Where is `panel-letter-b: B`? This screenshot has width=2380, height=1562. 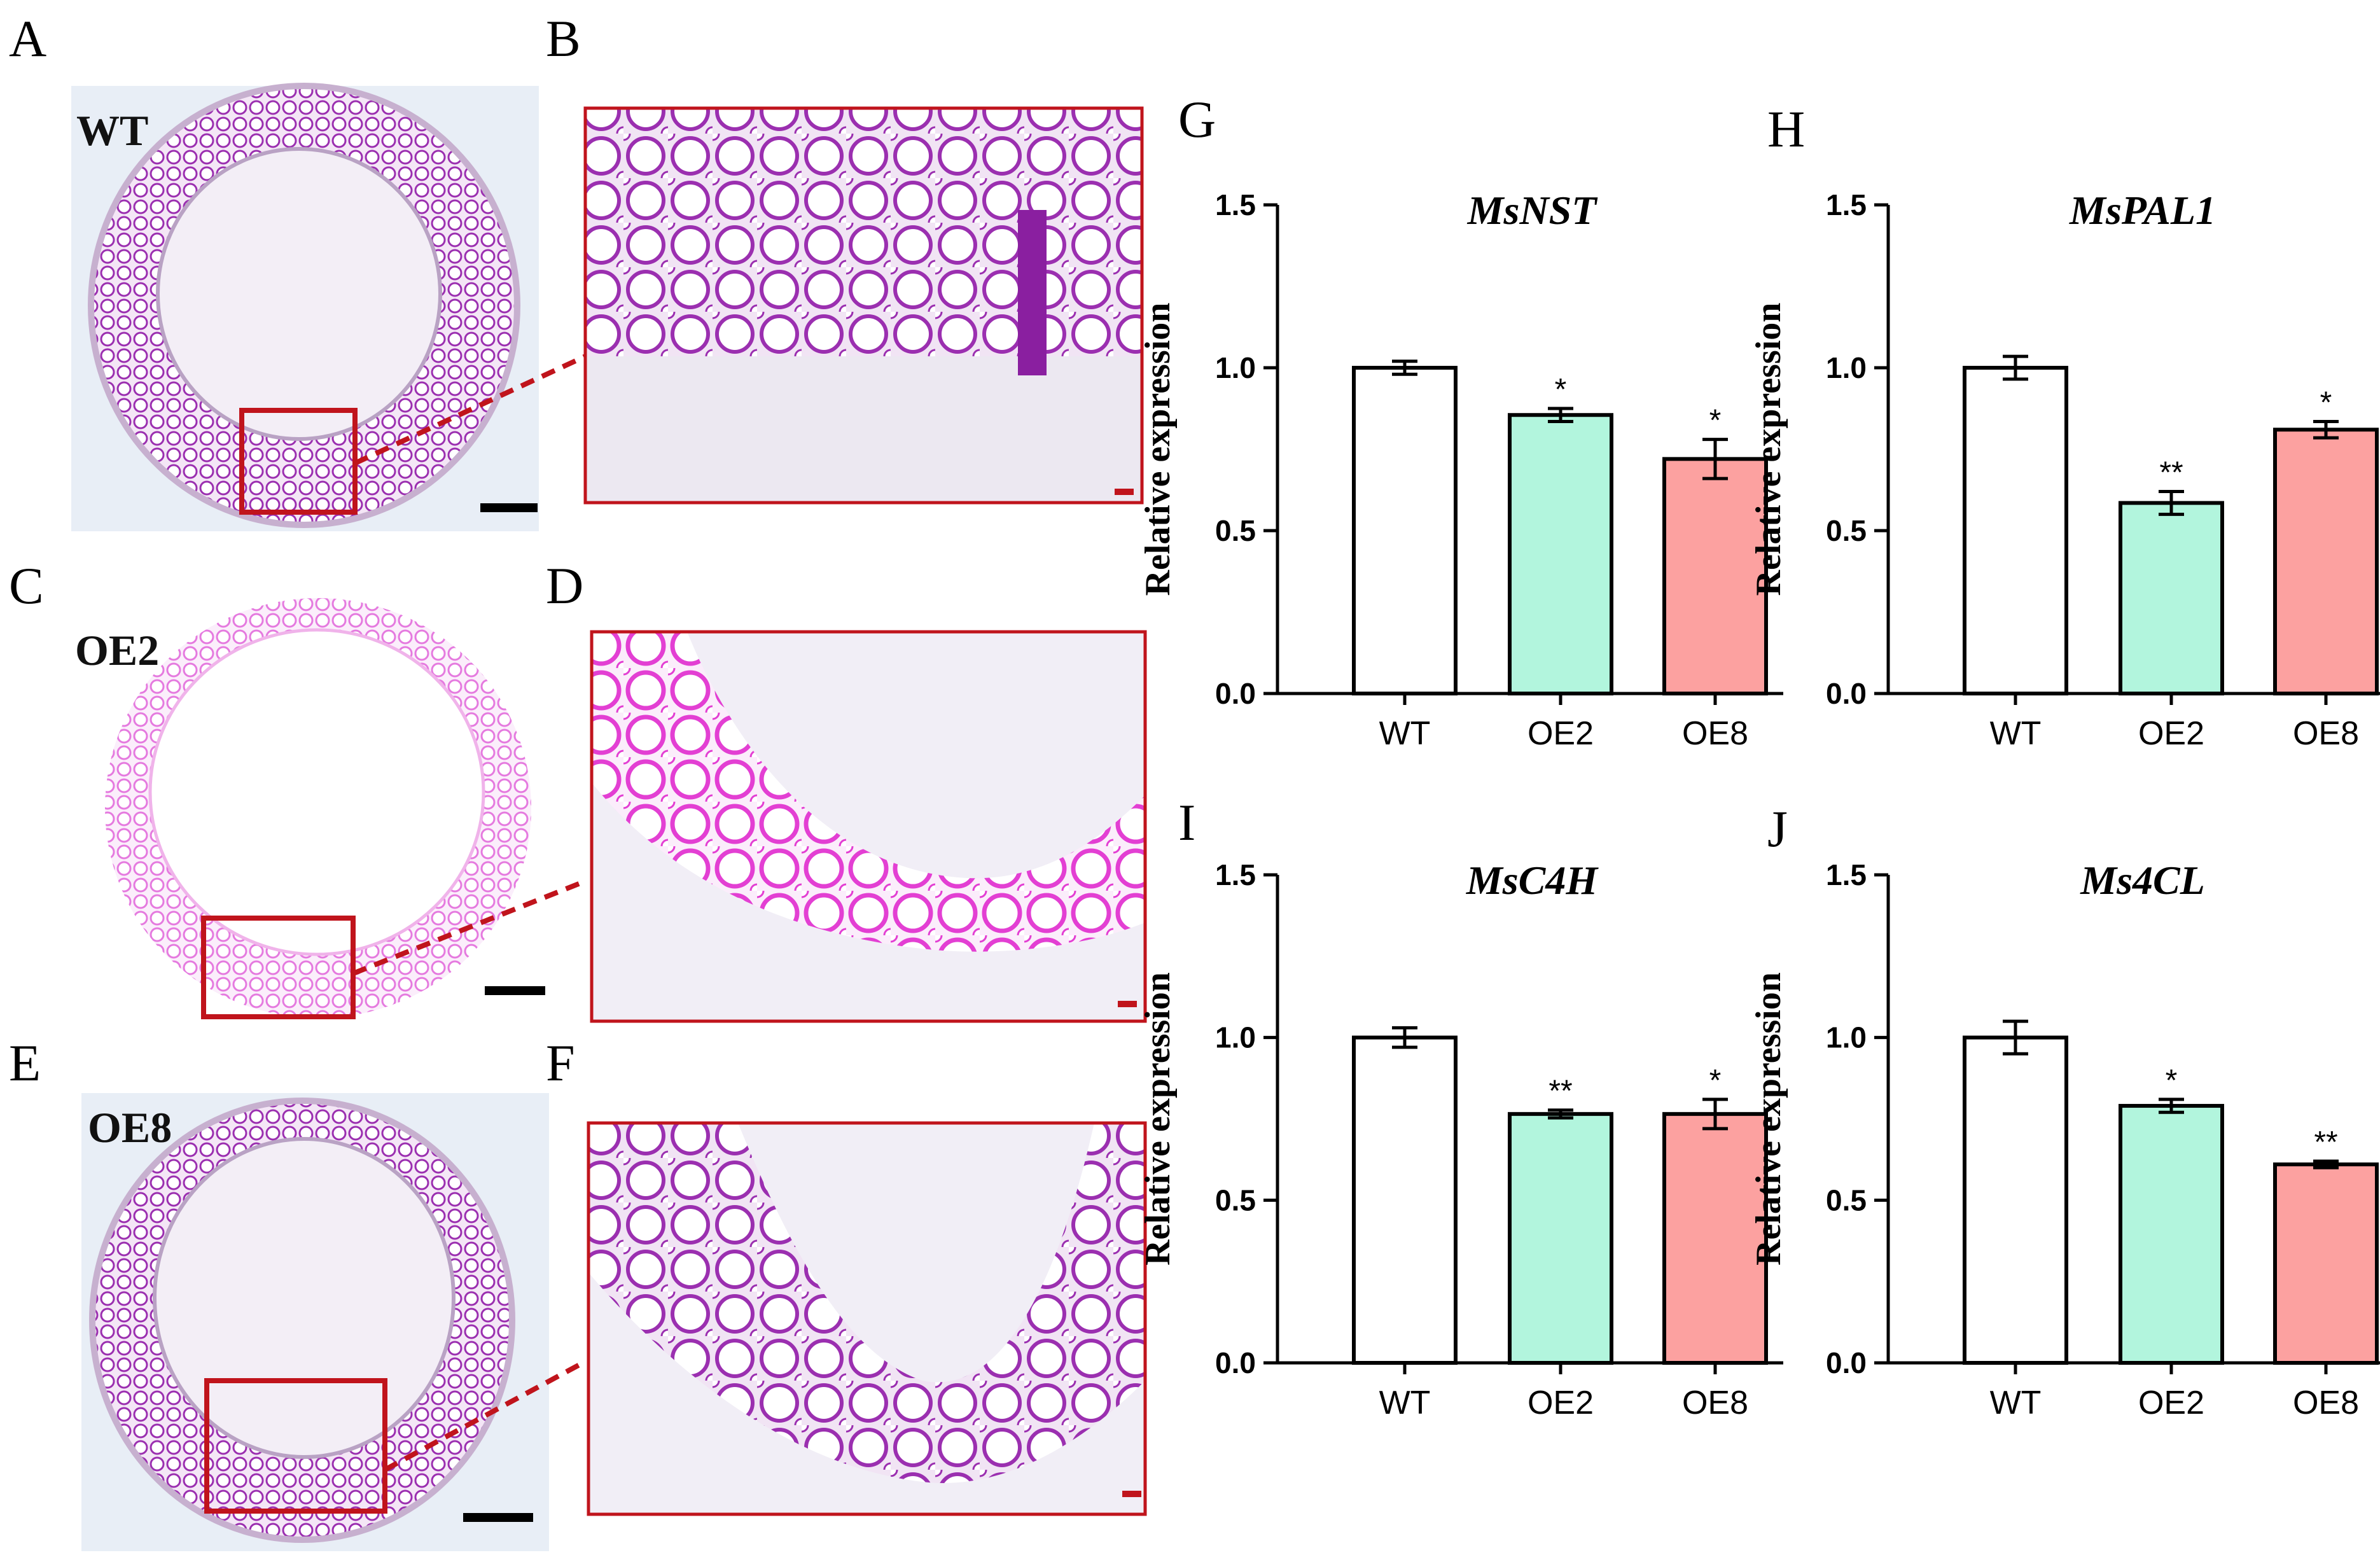
panel-letter-b: B is located at coordinates (563, 38).